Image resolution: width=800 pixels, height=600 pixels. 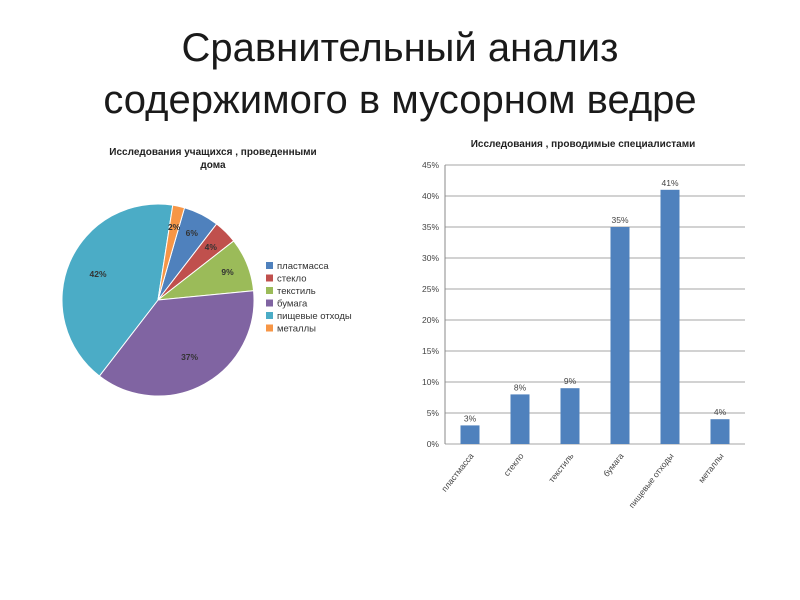 What do you see at coordinates (189, 357) in the screenshot?
I see `pie-label-бумага: 37%` at bounding box center [189, 357].